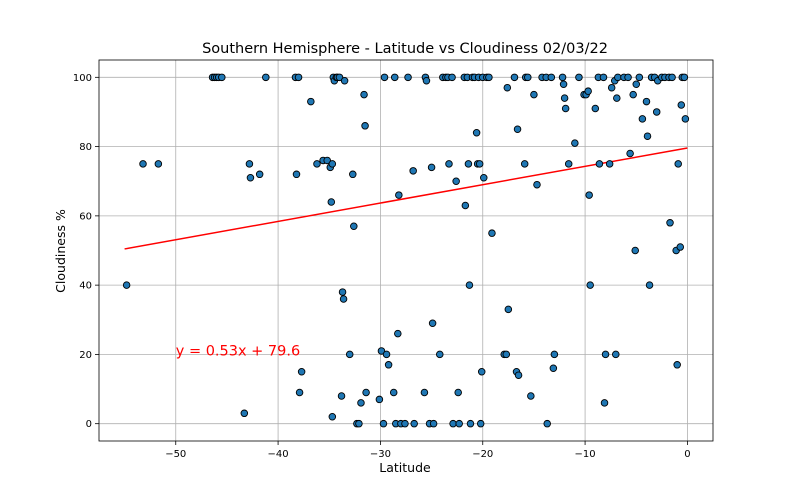 Image resolution: width=792 pixels, height=504 pixels. What do you see at coordinates (60, 251) in the screenshot?
I see `y-axis-label: Cloudiness %` at bounding box center [60, 251].